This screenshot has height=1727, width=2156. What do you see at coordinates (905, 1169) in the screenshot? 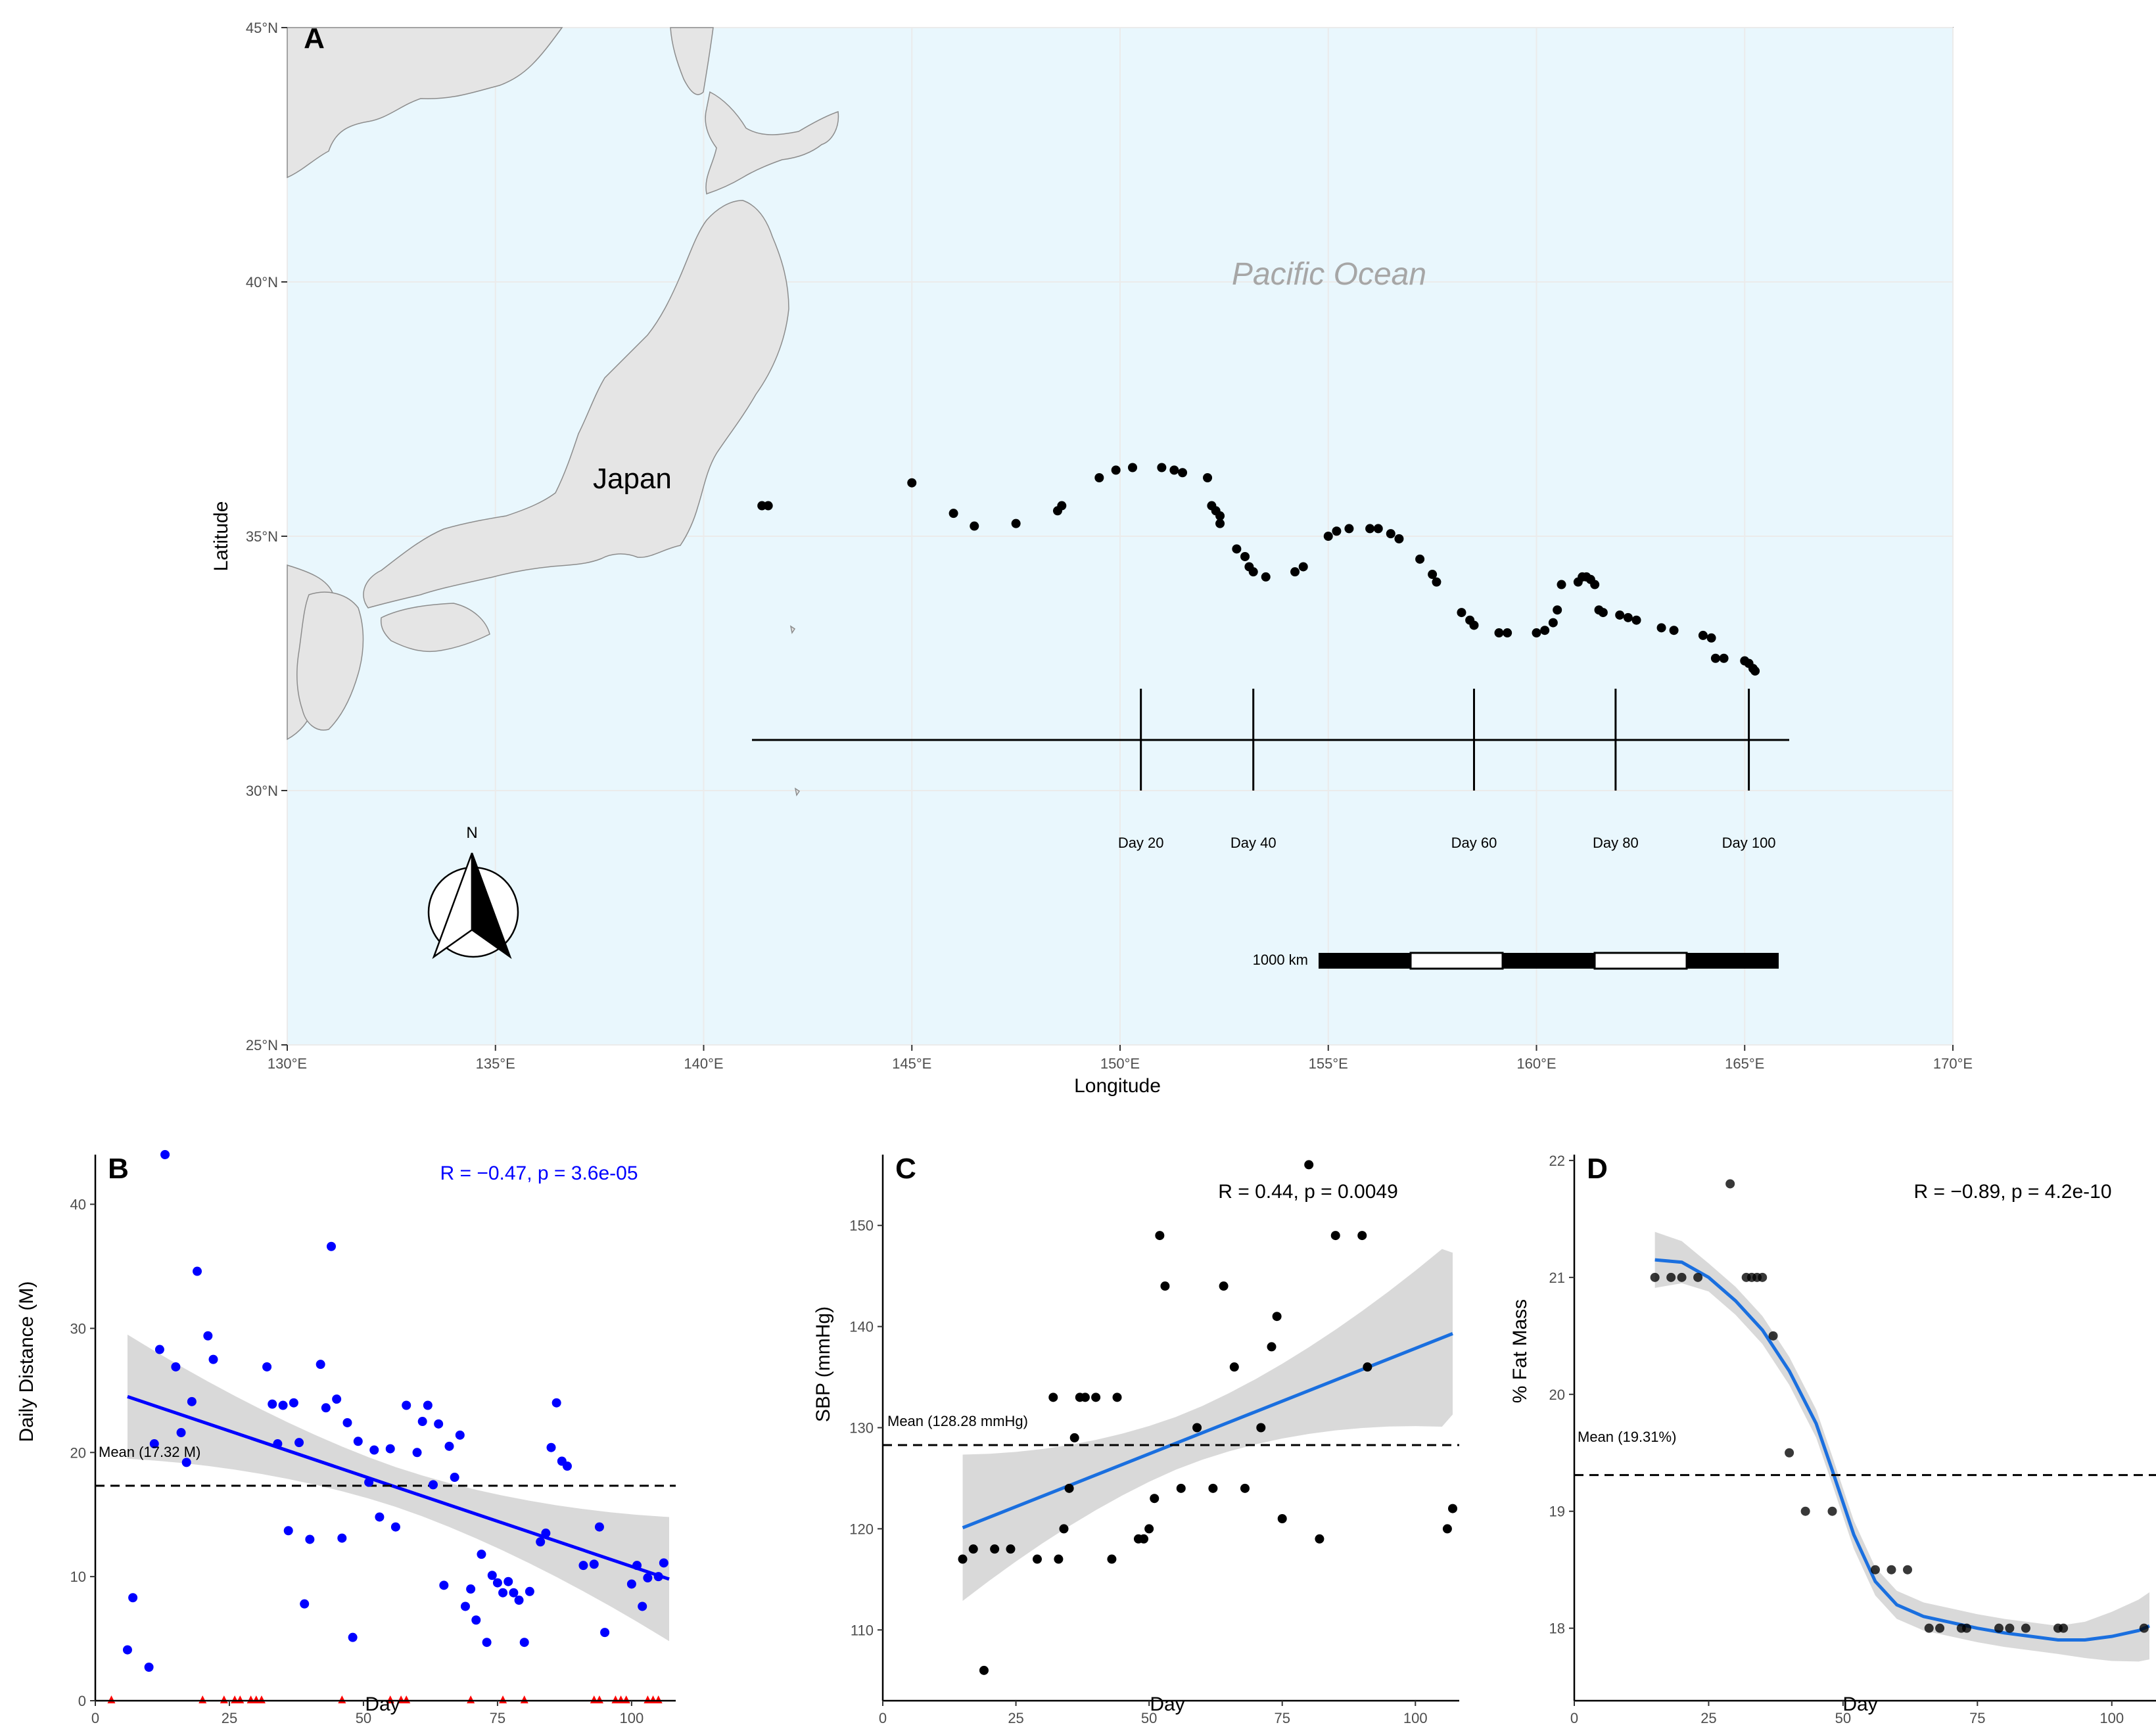
I see `panel-label-c: C` at bounding box center [905, 1169].